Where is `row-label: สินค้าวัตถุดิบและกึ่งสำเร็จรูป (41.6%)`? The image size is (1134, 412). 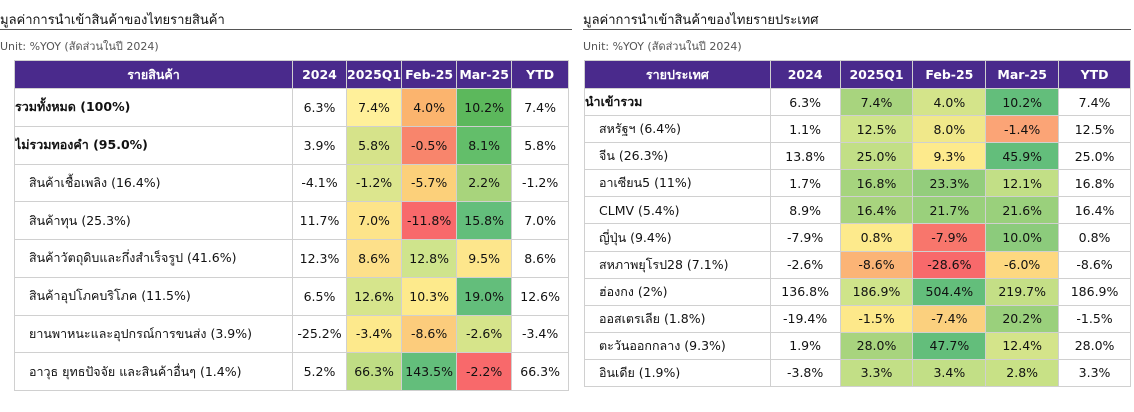 row-label: สินค้าวัตถุดิบและกึ่งสำเร็จรูป (41.6%) is located at coordinates (153, 258).